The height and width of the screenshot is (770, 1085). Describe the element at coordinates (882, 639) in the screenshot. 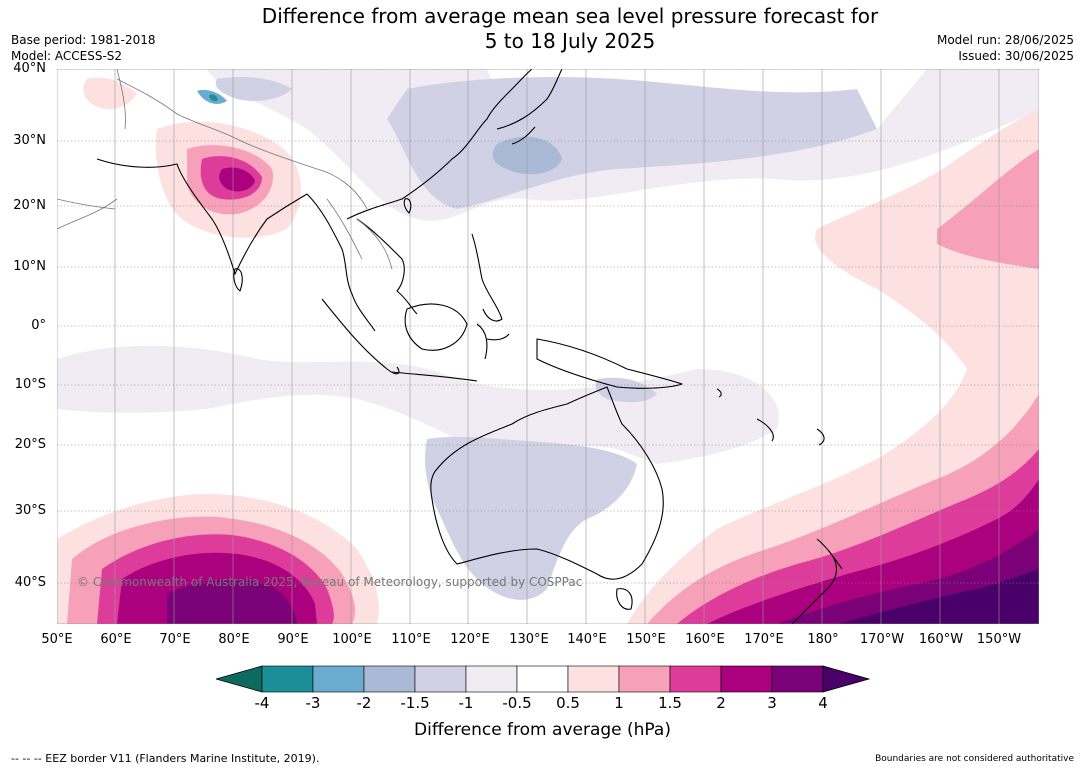

I see `lon-label-170w: 170°W` at that location.